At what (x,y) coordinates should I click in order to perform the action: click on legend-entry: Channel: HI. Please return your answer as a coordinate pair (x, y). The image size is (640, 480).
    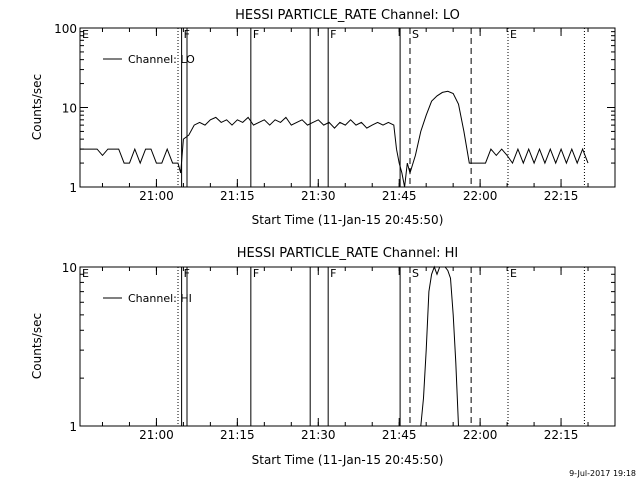
    Looking at the image, I should click on (160, 298).